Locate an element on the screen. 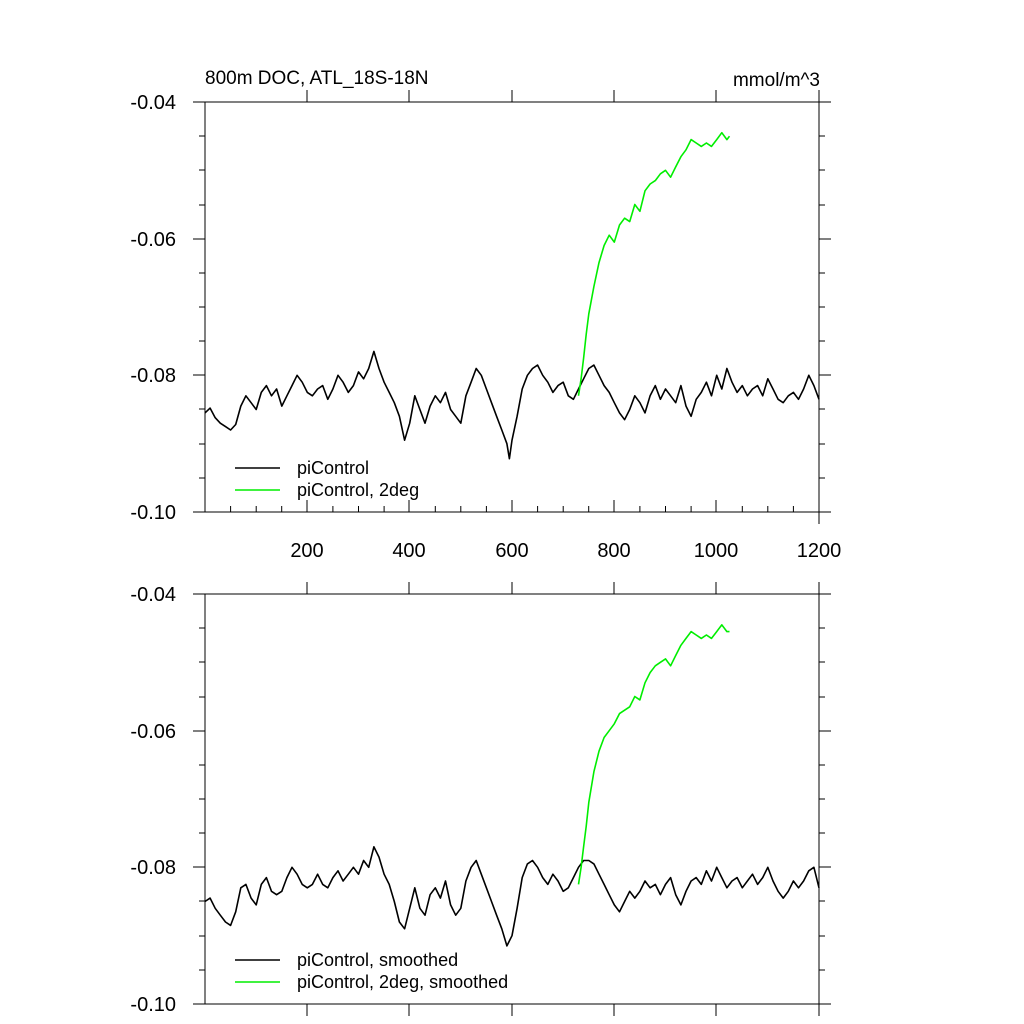  x-tick-label: 800 is located at coordinates (613, 551).